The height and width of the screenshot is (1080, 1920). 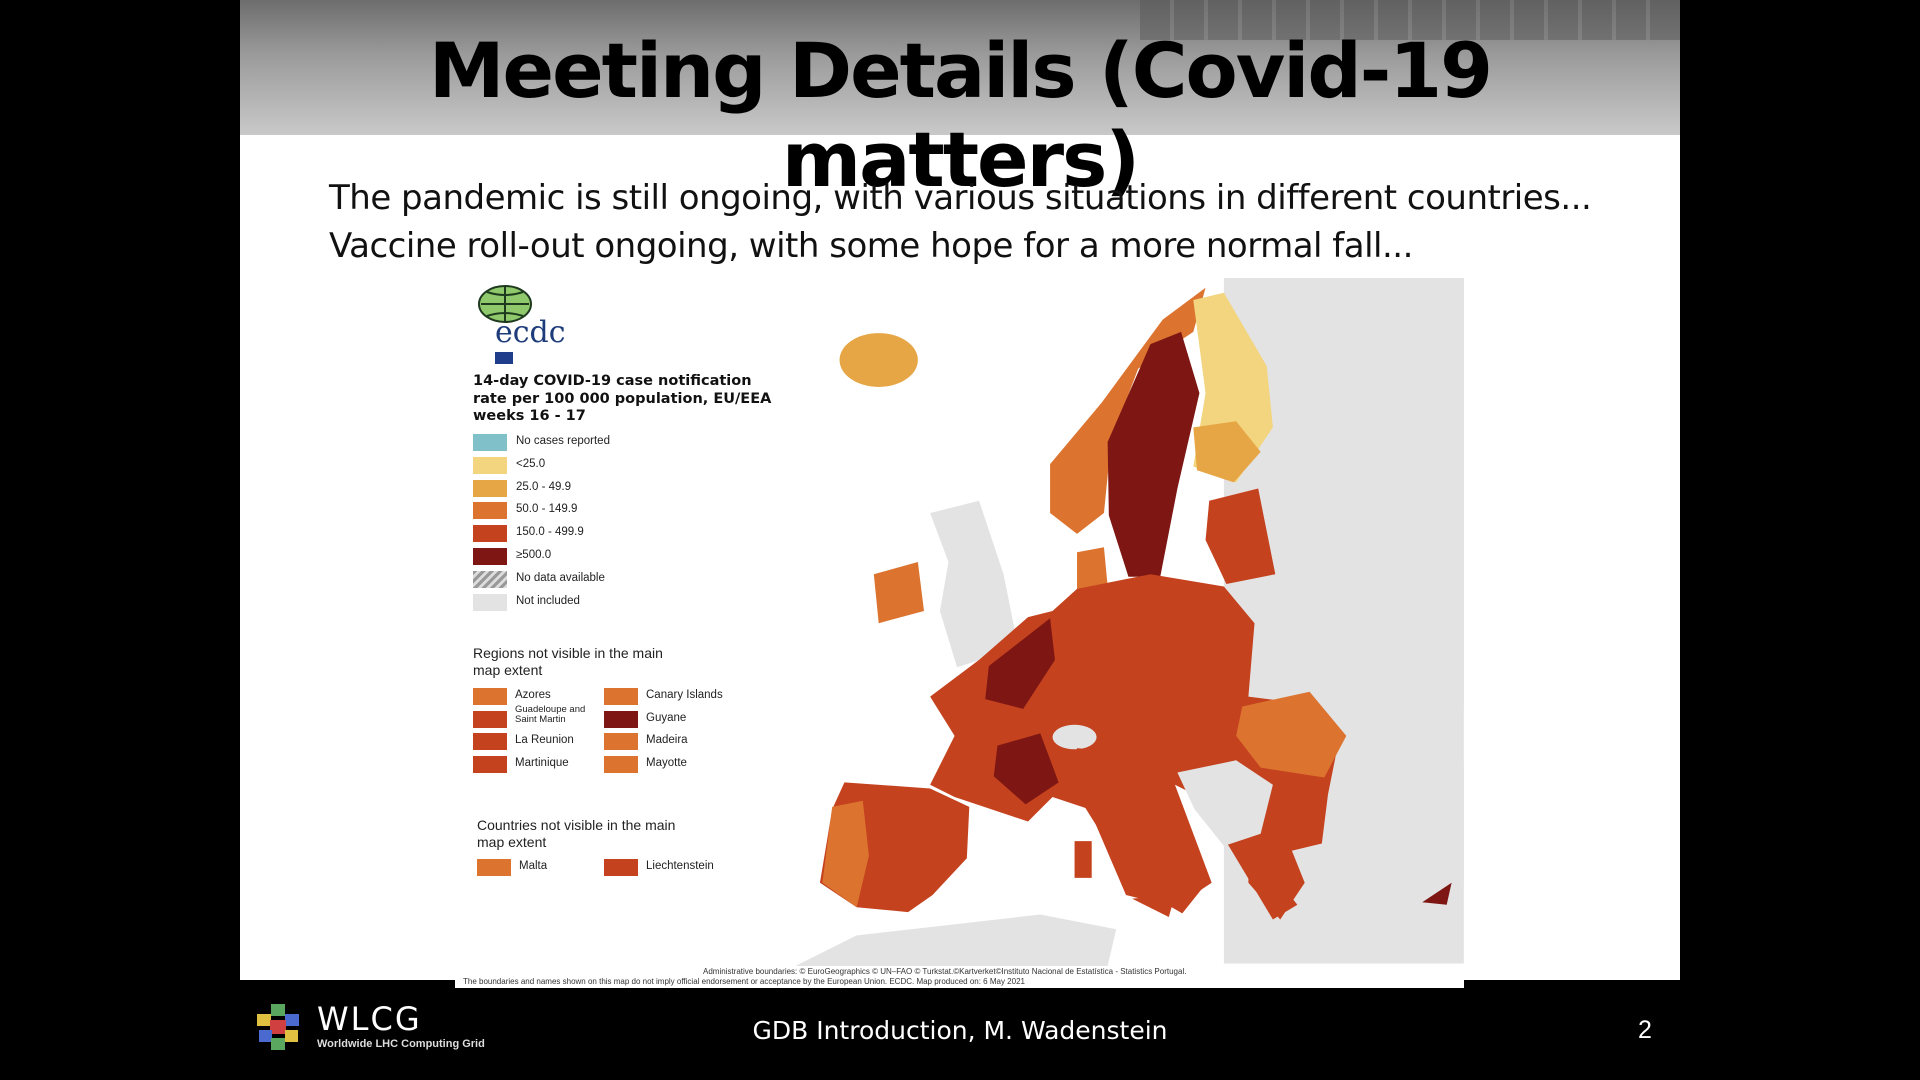 I want to click on region-benelux, so click(x=1020, y=663).